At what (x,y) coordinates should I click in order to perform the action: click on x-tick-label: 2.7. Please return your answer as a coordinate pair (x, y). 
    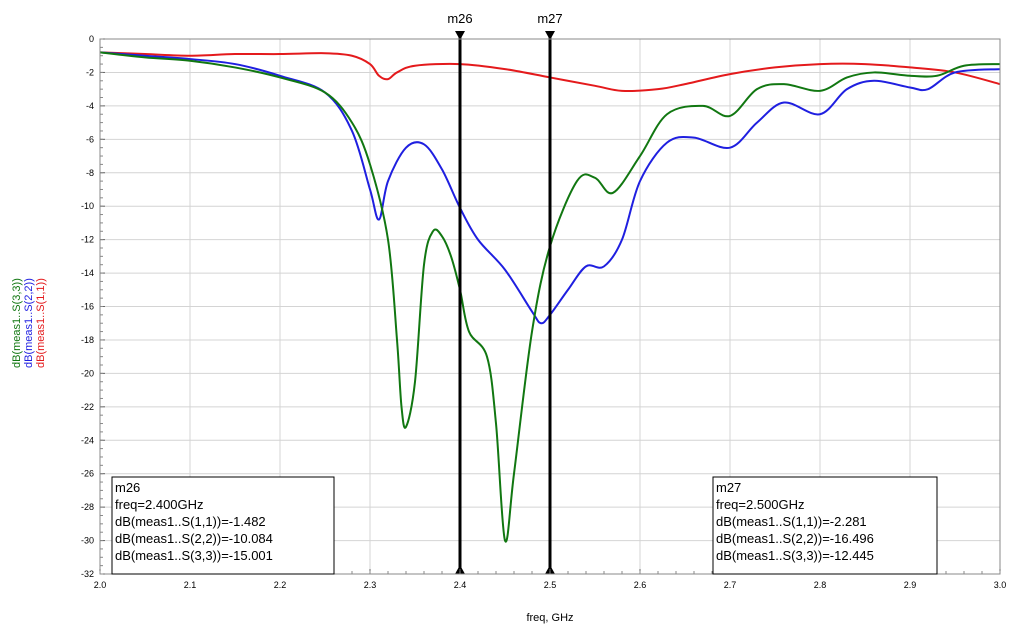
    Looking at the image, I should click on (730, 585).